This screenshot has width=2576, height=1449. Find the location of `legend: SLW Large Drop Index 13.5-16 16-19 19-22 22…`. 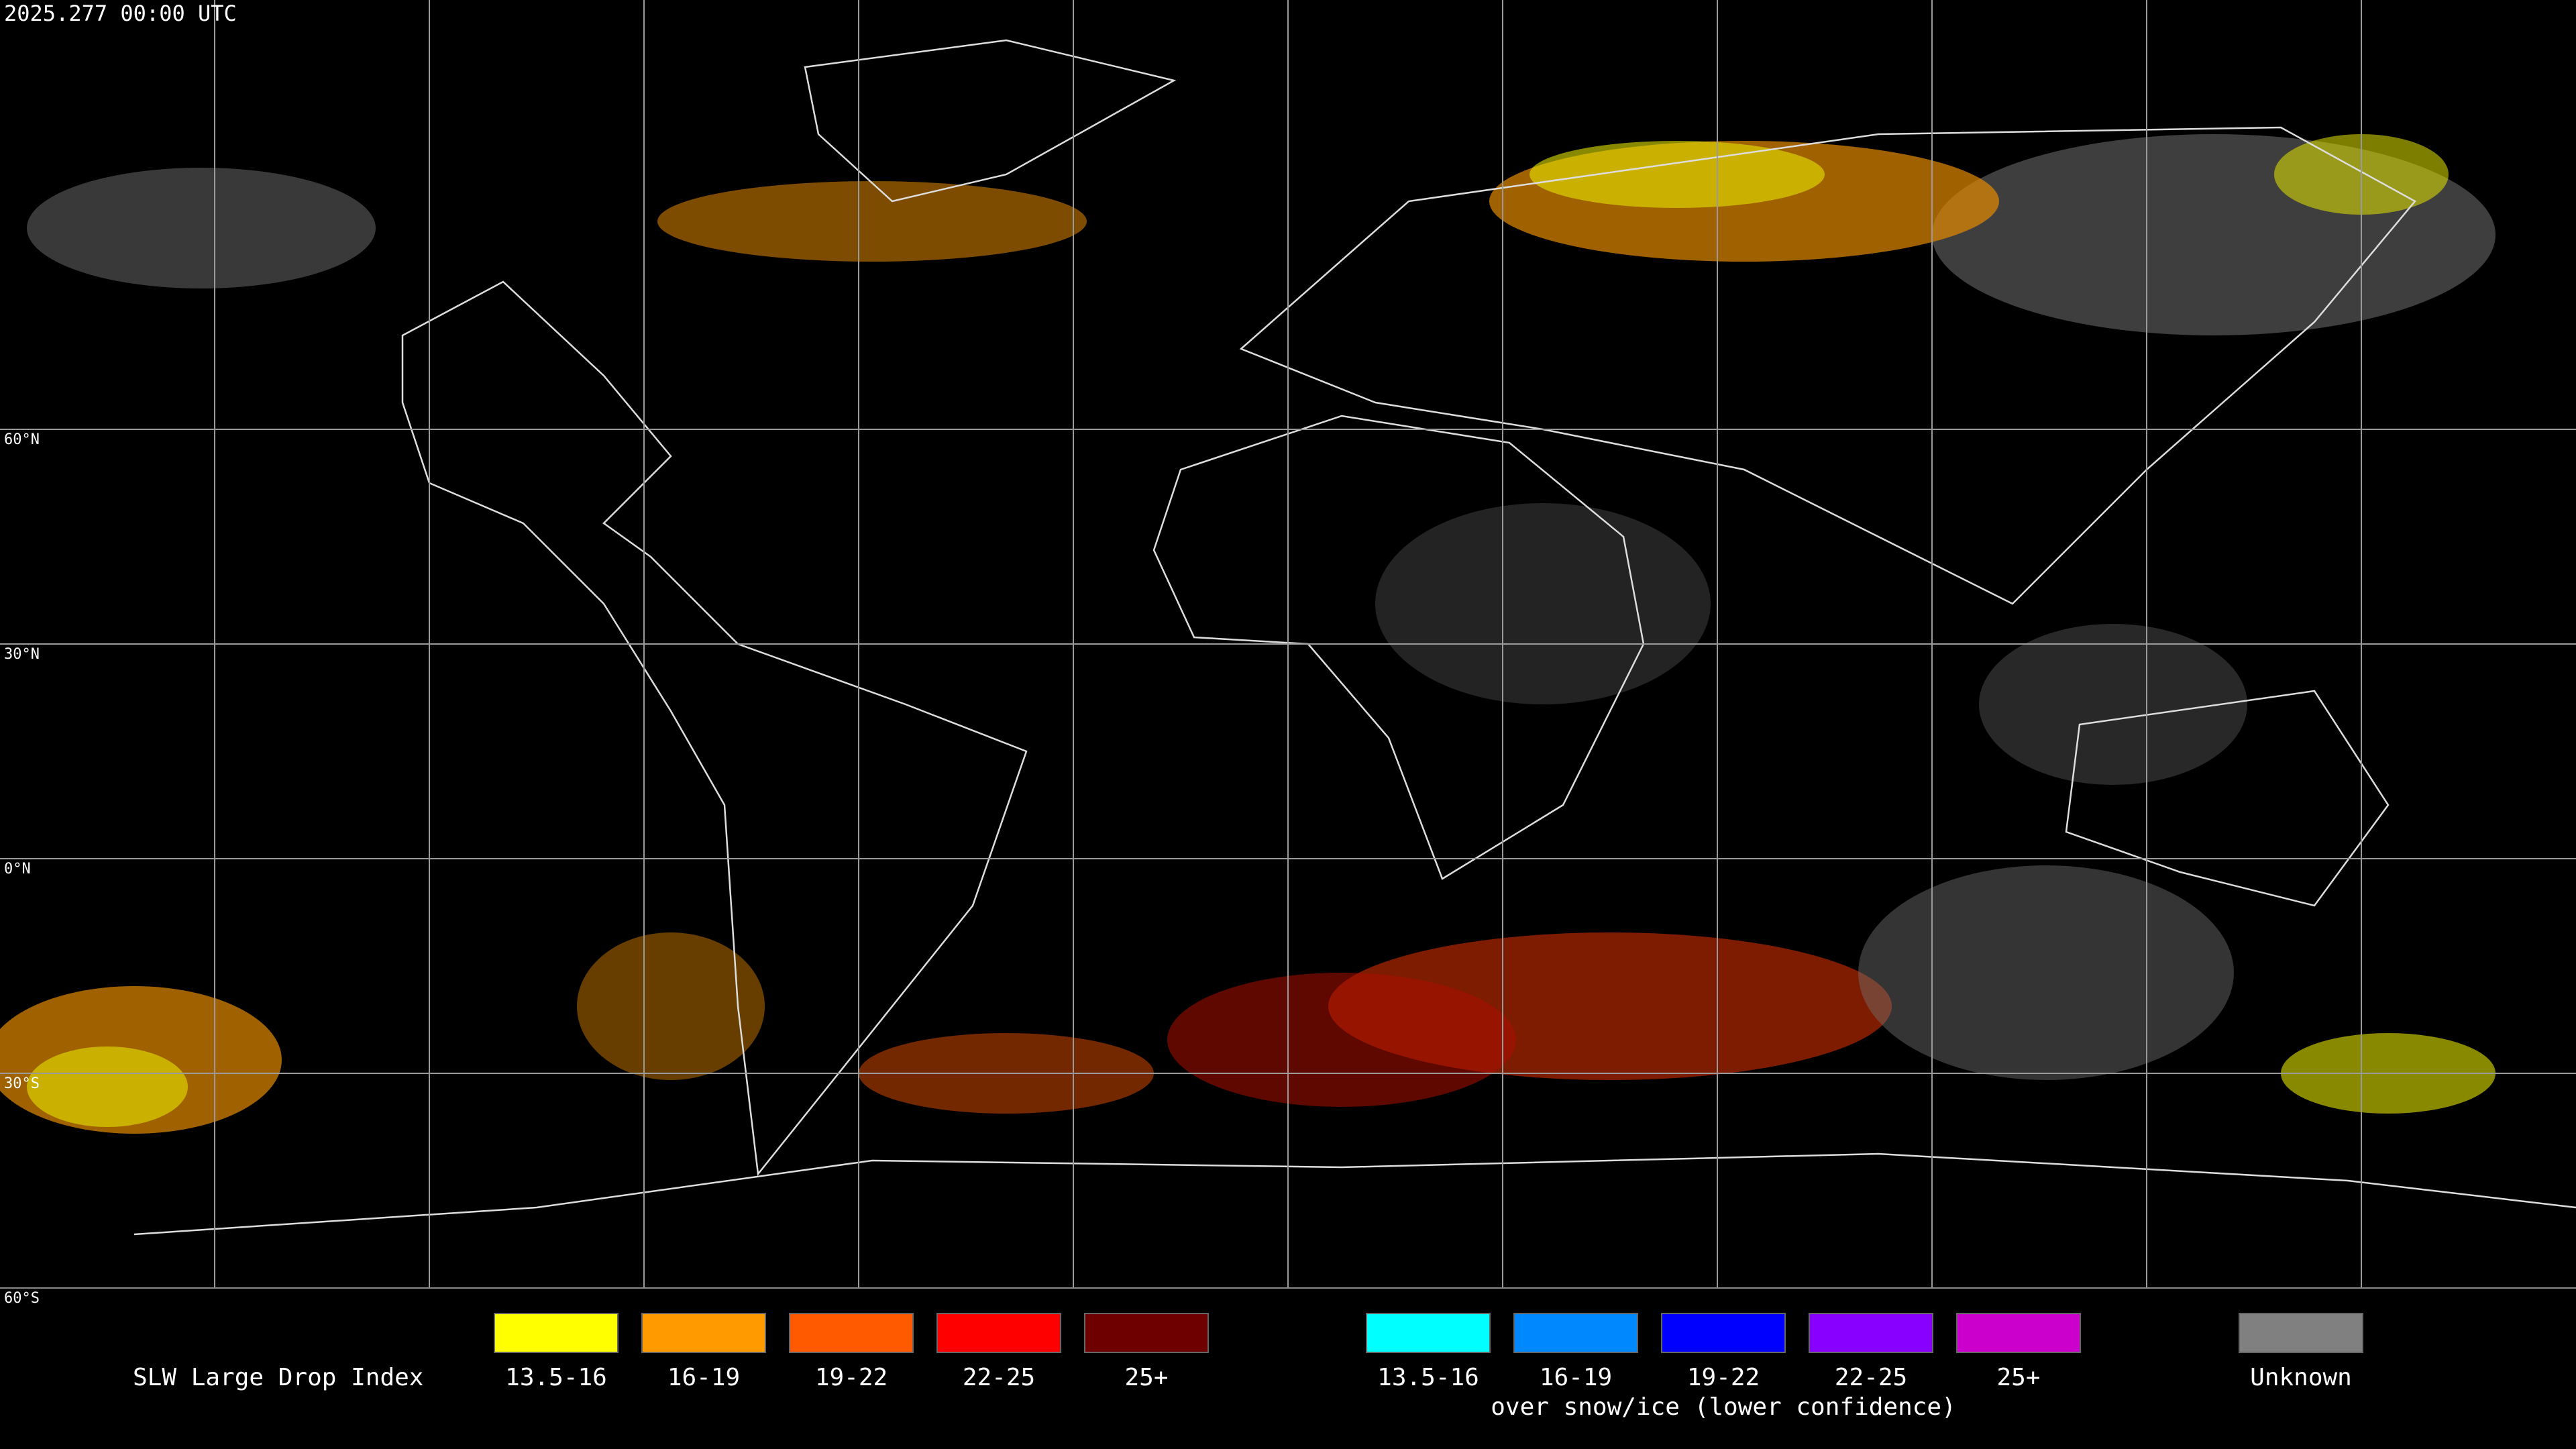

legend: SLW Large Drop Index 13.5-16 16-19 19-22 22… is located at coordinates (1248, 1367).